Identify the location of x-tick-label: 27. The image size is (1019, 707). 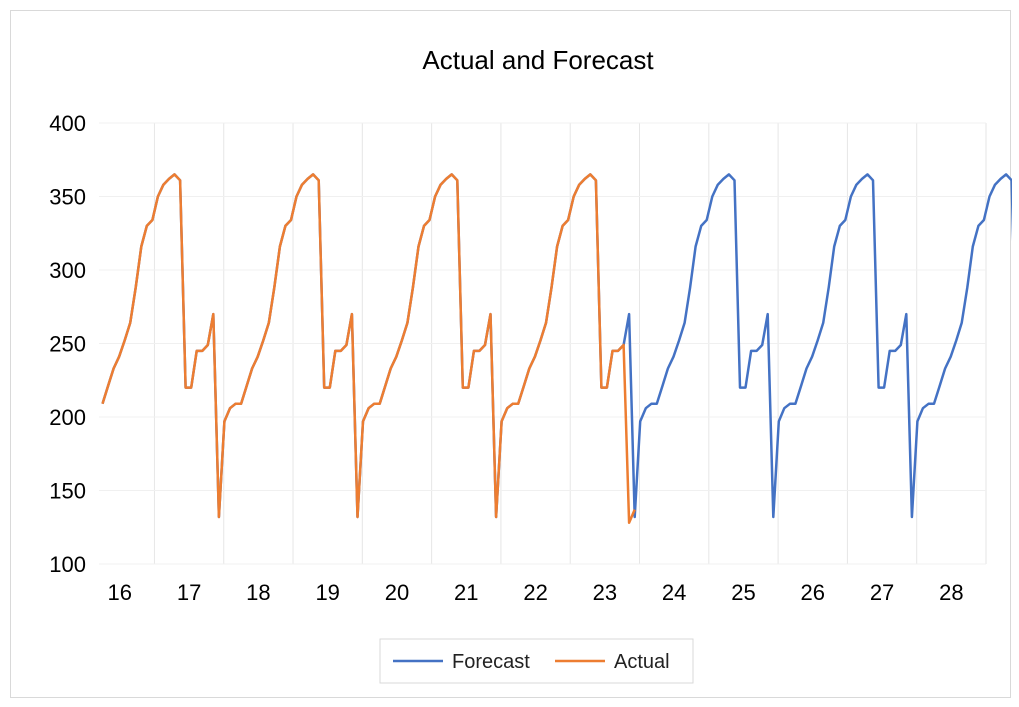
(882, 592).